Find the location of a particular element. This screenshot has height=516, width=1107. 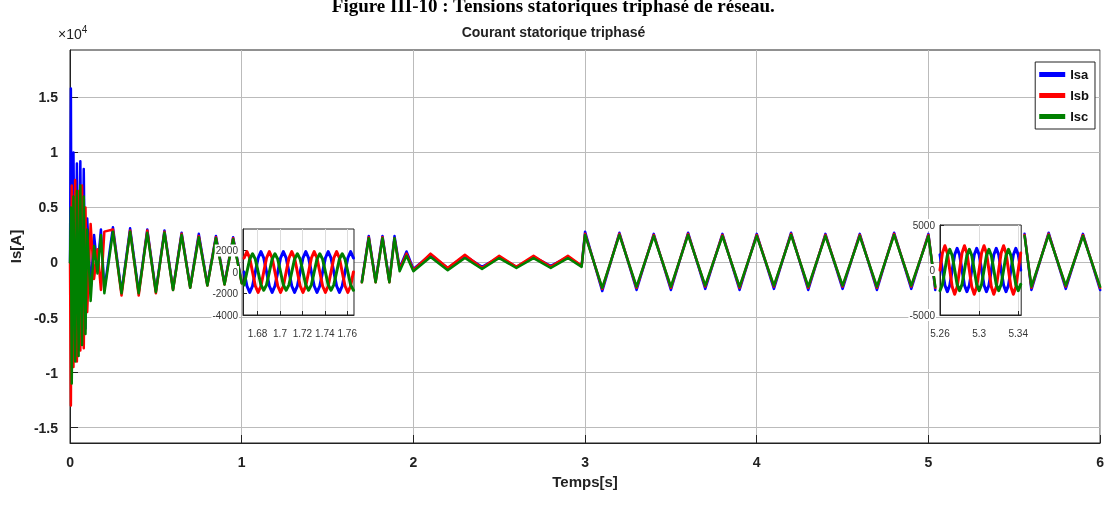

x-tick-label: 5.26 is located at coordinates (940, 333).